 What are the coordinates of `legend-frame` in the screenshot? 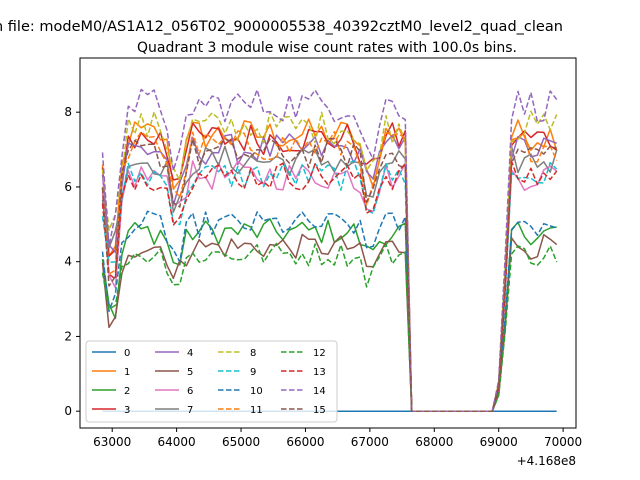 It's located at (211, 381).